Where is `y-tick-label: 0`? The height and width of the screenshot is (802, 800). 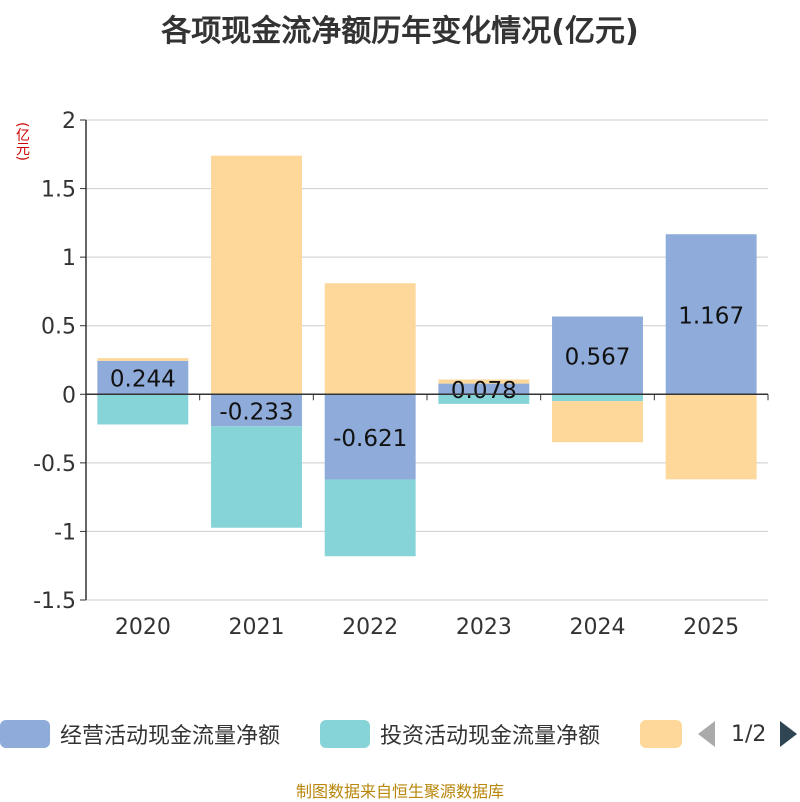 y-tick-label: 0 is located at coordinates (69, 395).